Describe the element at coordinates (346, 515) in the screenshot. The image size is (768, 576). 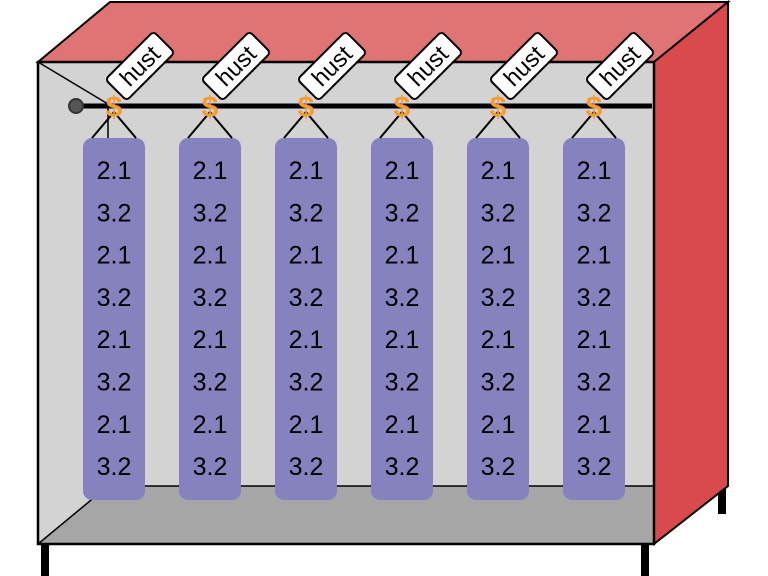
I see `wardrobe-floor` at that location.